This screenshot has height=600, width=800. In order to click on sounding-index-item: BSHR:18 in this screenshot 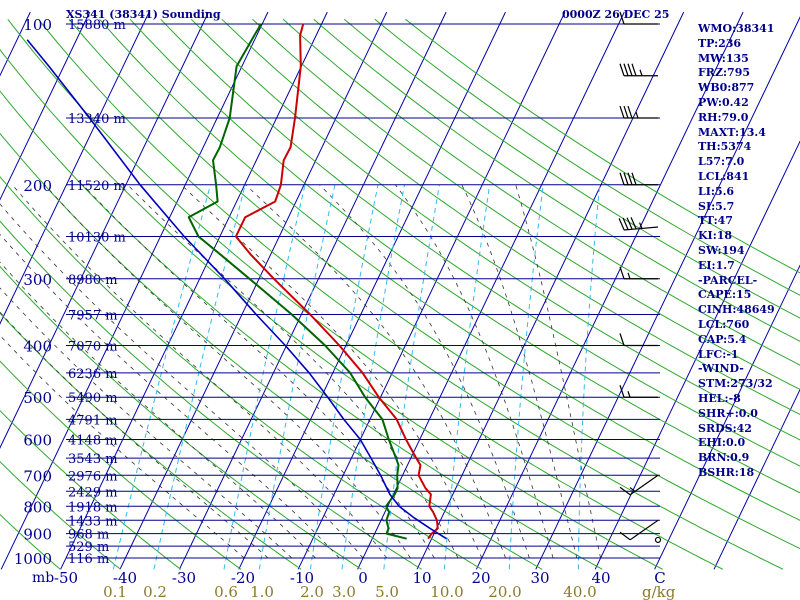, I will do `click(726, 472)`.